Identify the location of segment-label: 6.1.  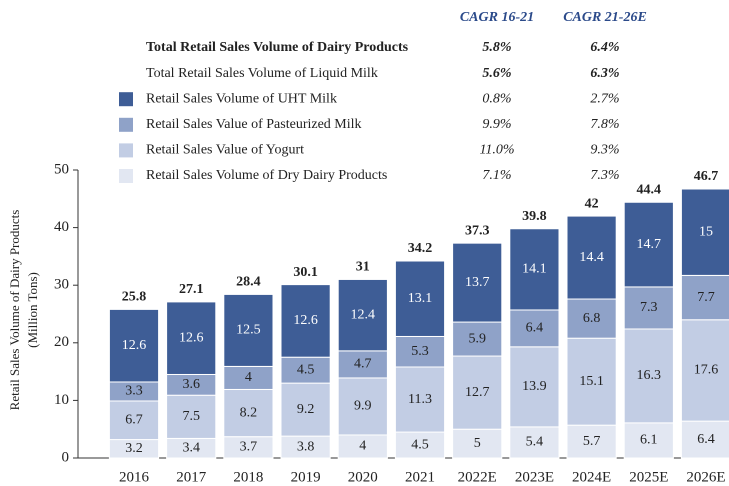
(649, 440).